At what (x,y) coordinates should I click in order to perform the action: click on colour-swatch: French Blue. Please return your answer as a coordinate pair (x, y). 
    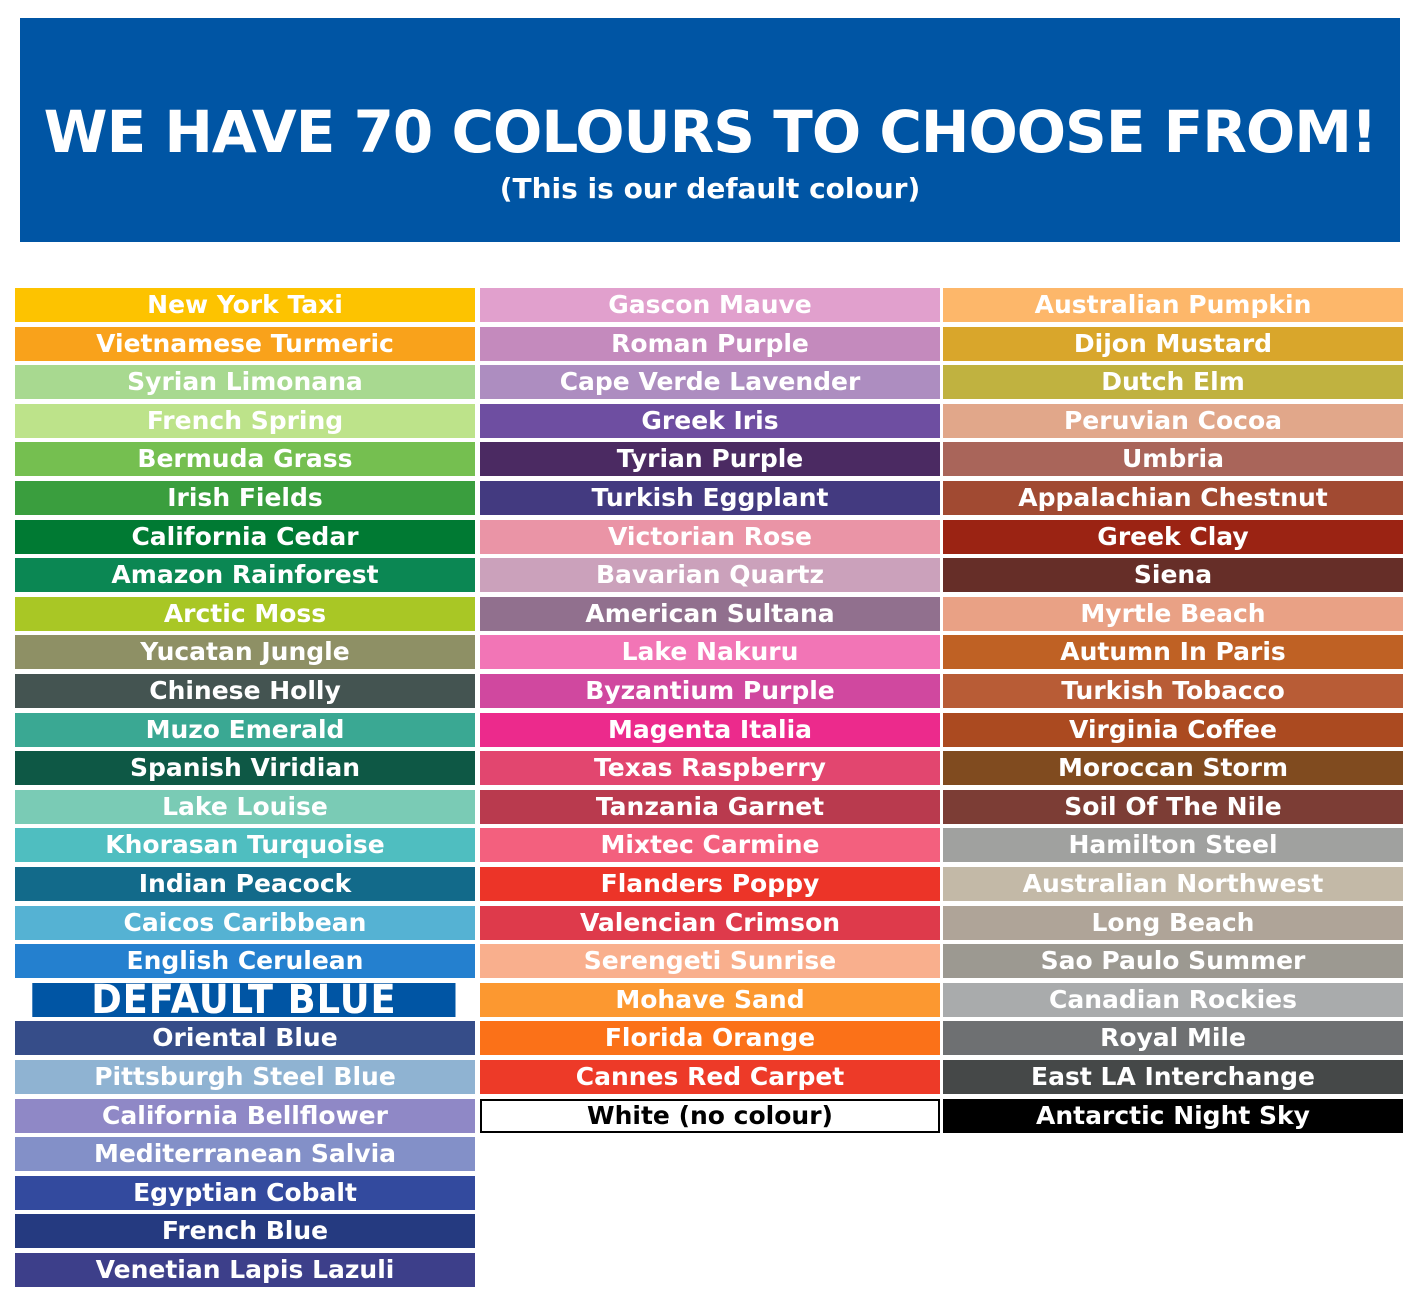
    Looking at the image, I should click on (245, 1231).